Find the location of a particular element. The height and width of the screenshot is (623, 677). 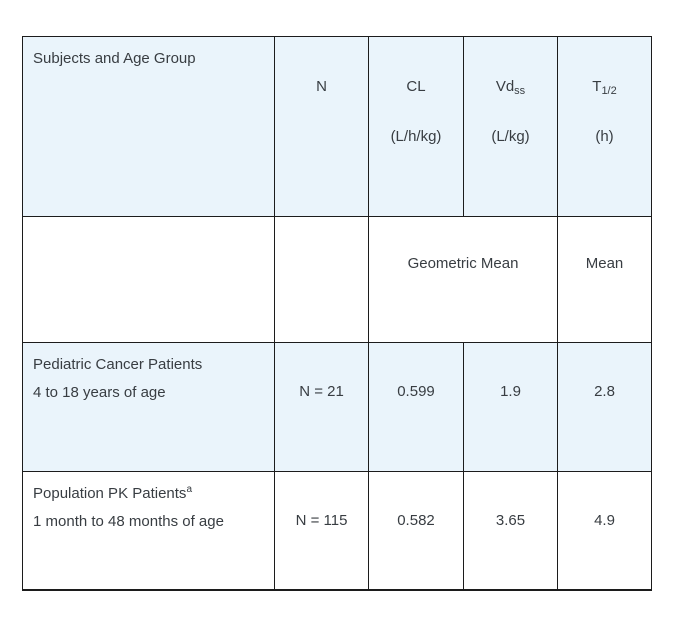

stat-cell-geometric-mean: Geometric Mean is located at coordinates (463, 279).